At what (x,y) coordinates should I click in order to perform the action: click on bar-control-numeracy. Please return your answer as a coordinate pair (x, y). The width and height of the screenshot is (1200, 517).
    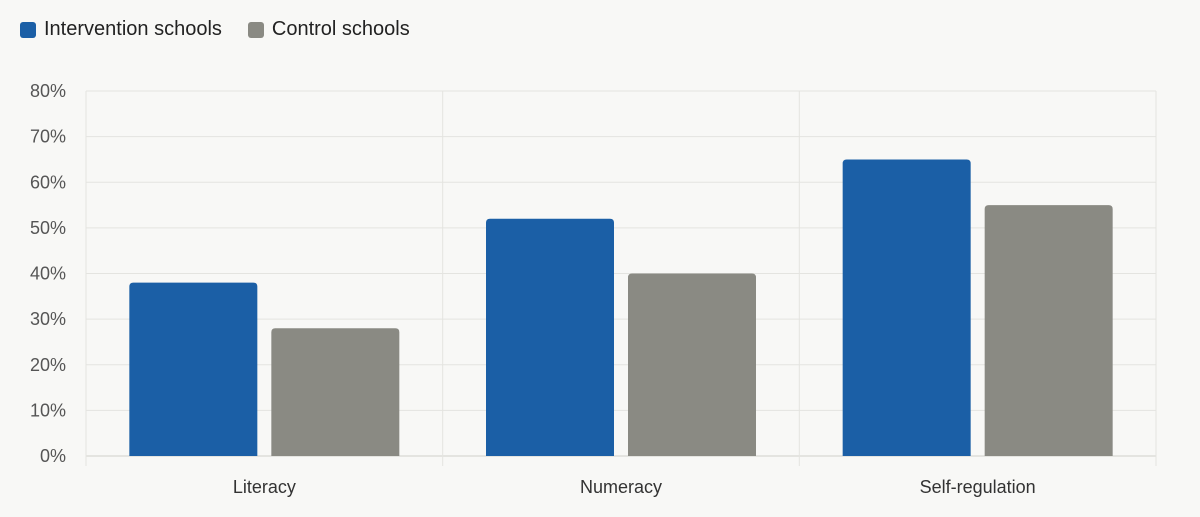
    Looking at the image, I should click on (692, 364).